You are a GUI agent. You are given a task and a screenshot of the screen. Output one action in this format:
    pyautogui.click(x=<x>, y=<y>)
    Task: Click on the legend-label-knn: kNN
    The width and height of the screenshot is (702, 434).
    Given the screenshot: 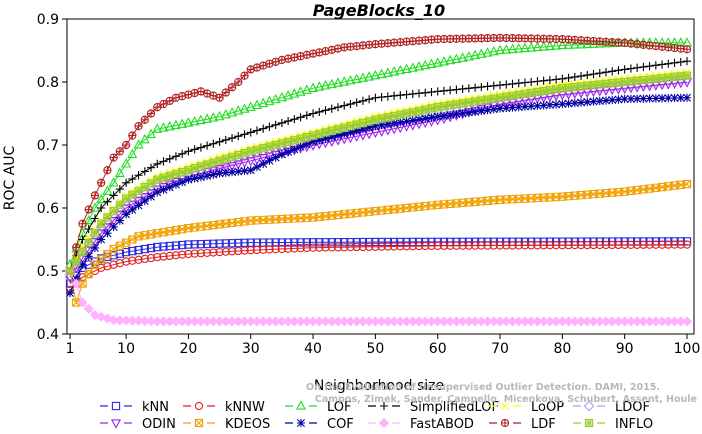 What is the action you would take?
    pyautogui.click(x=155, y=407)
    